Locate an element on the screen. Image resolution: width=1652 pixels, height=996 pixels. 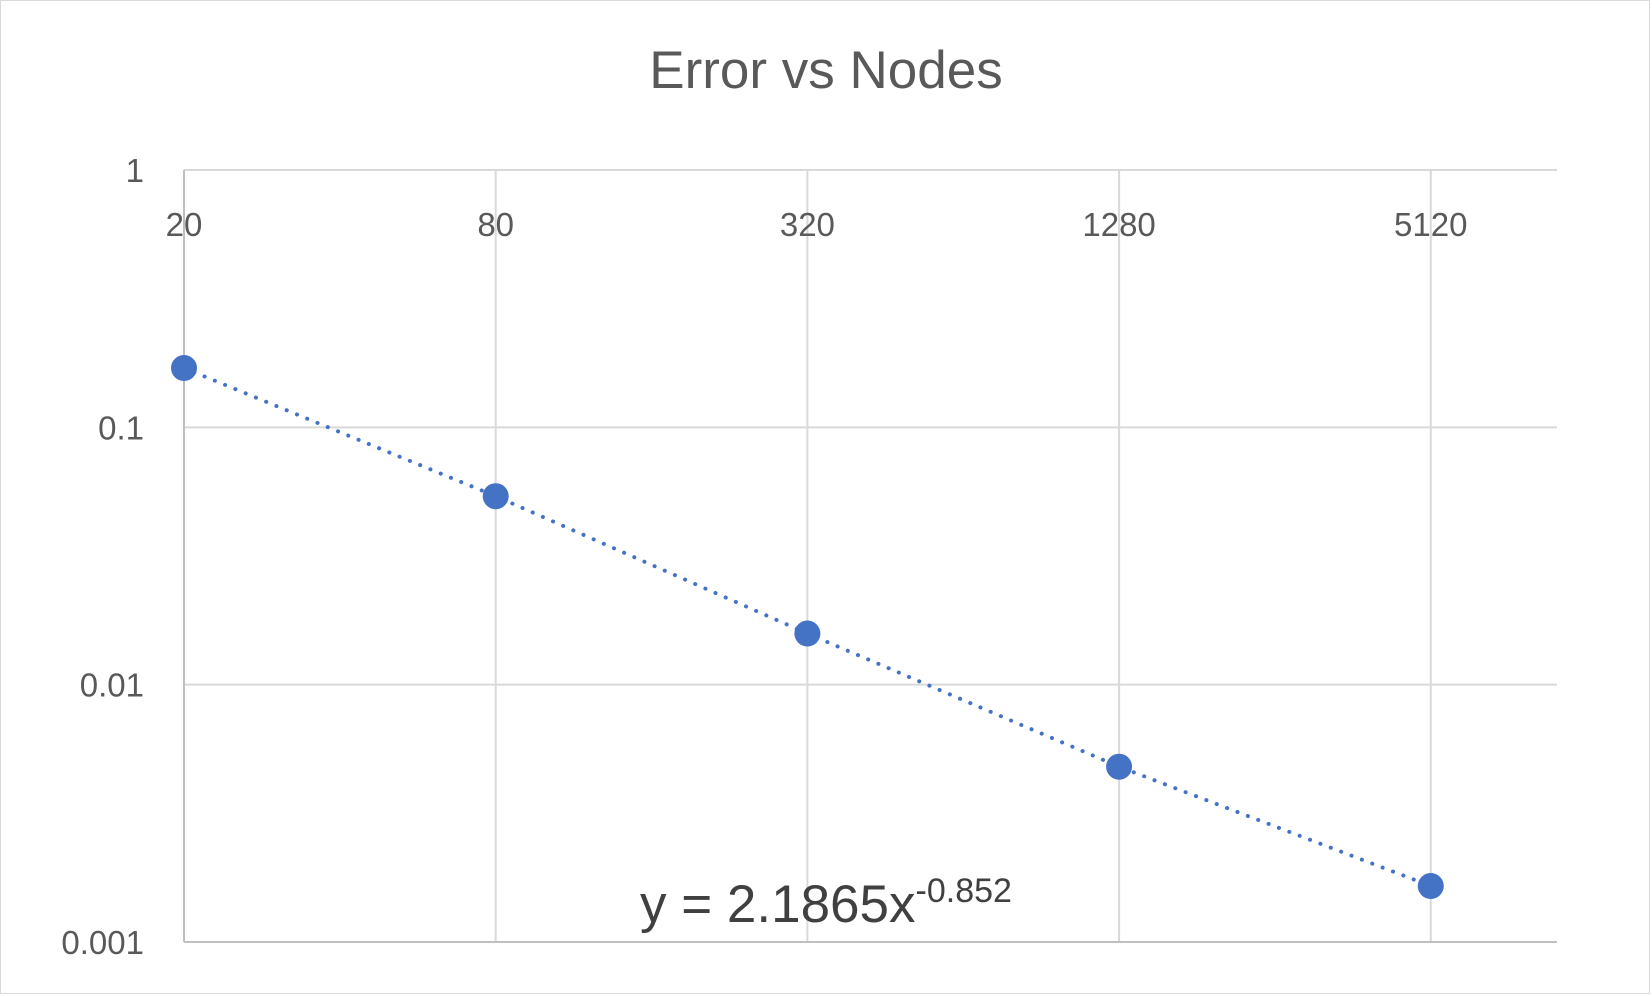
y-tick-label: 1 is located at coordinates (135, 170).